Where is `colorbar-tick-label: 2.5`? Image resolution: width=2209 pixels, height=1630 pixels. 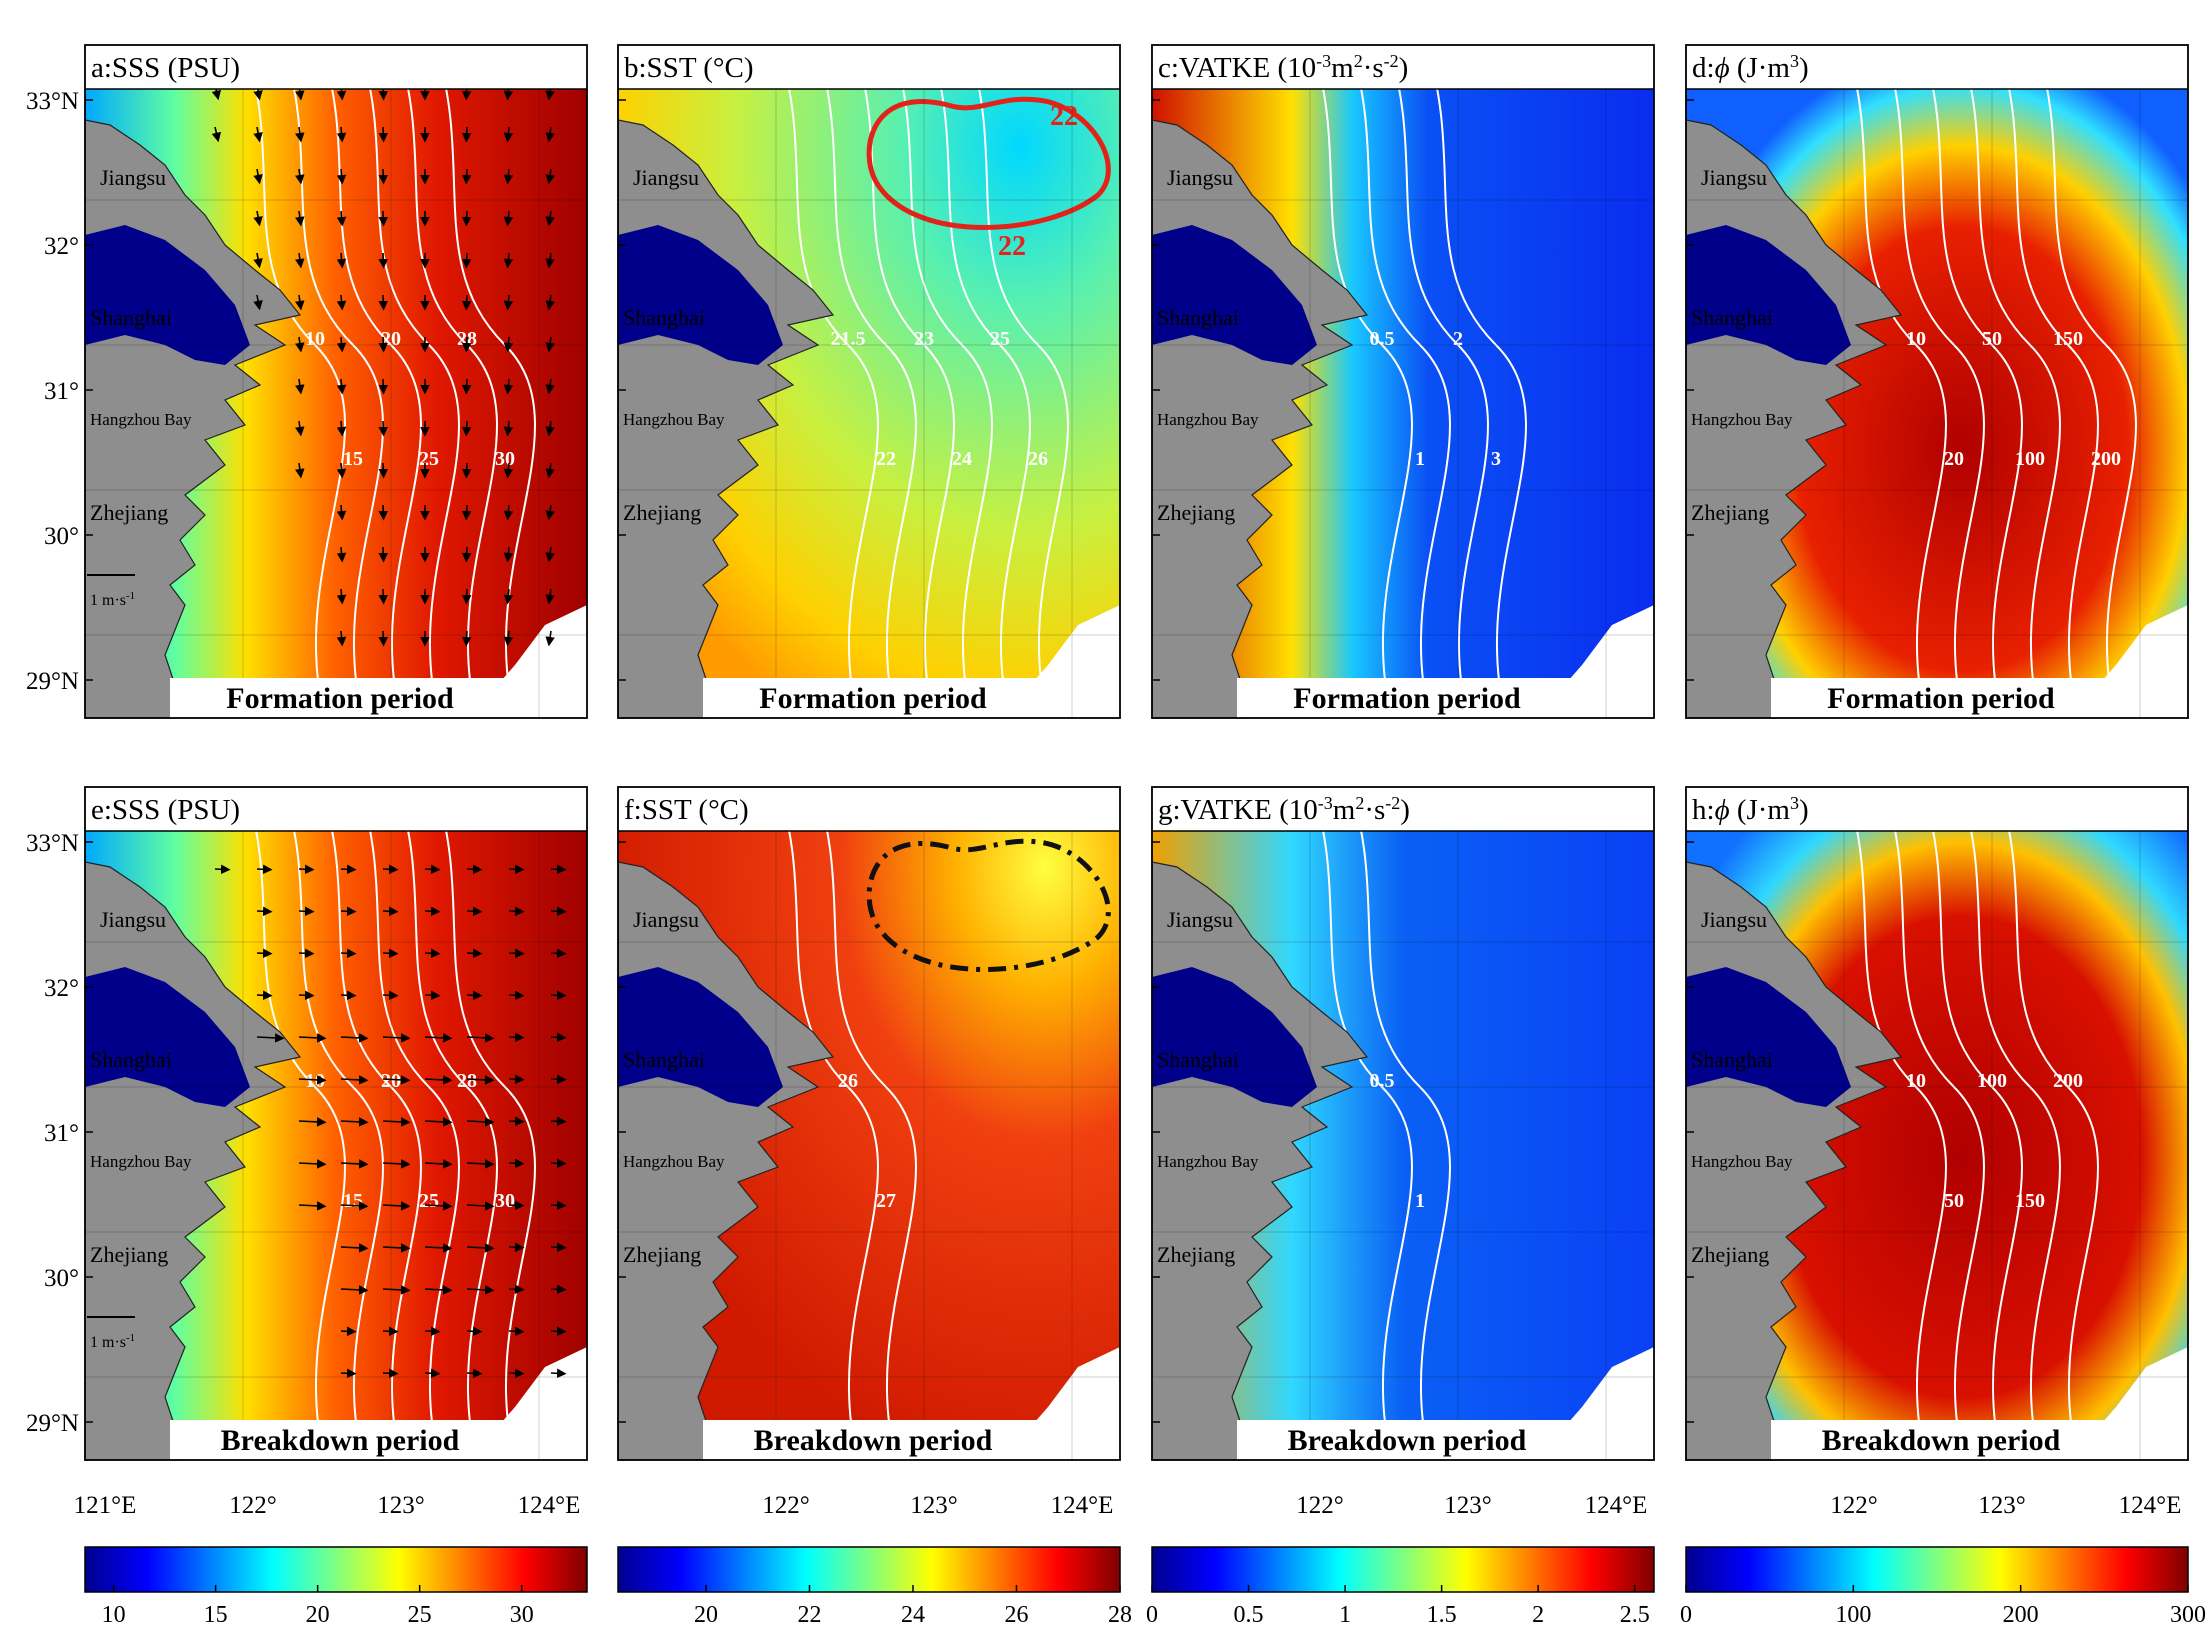
colorbar-tick-label: 2.5 is located at coordinates (1635, 1615).